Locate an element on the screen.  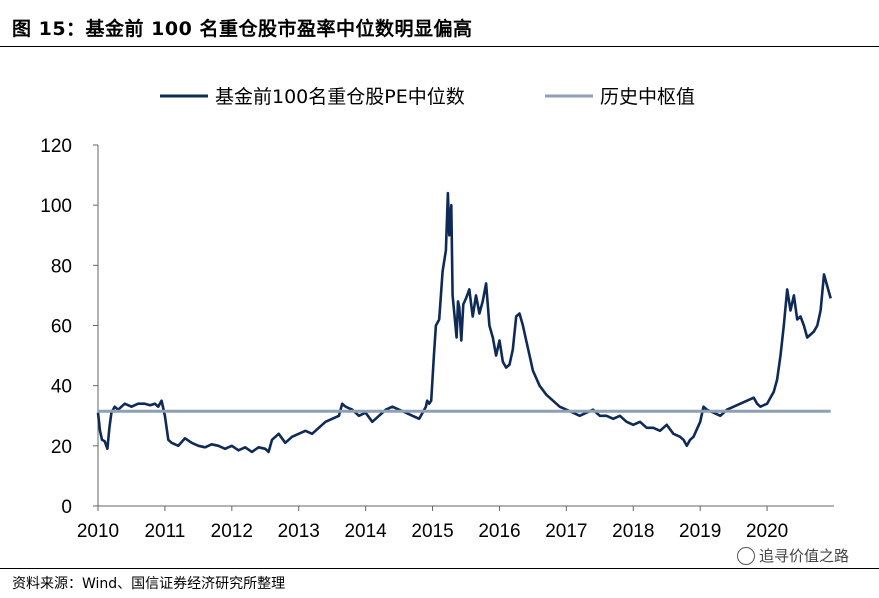
x-tick-label: 2010 is located at coordinates (98, 531).